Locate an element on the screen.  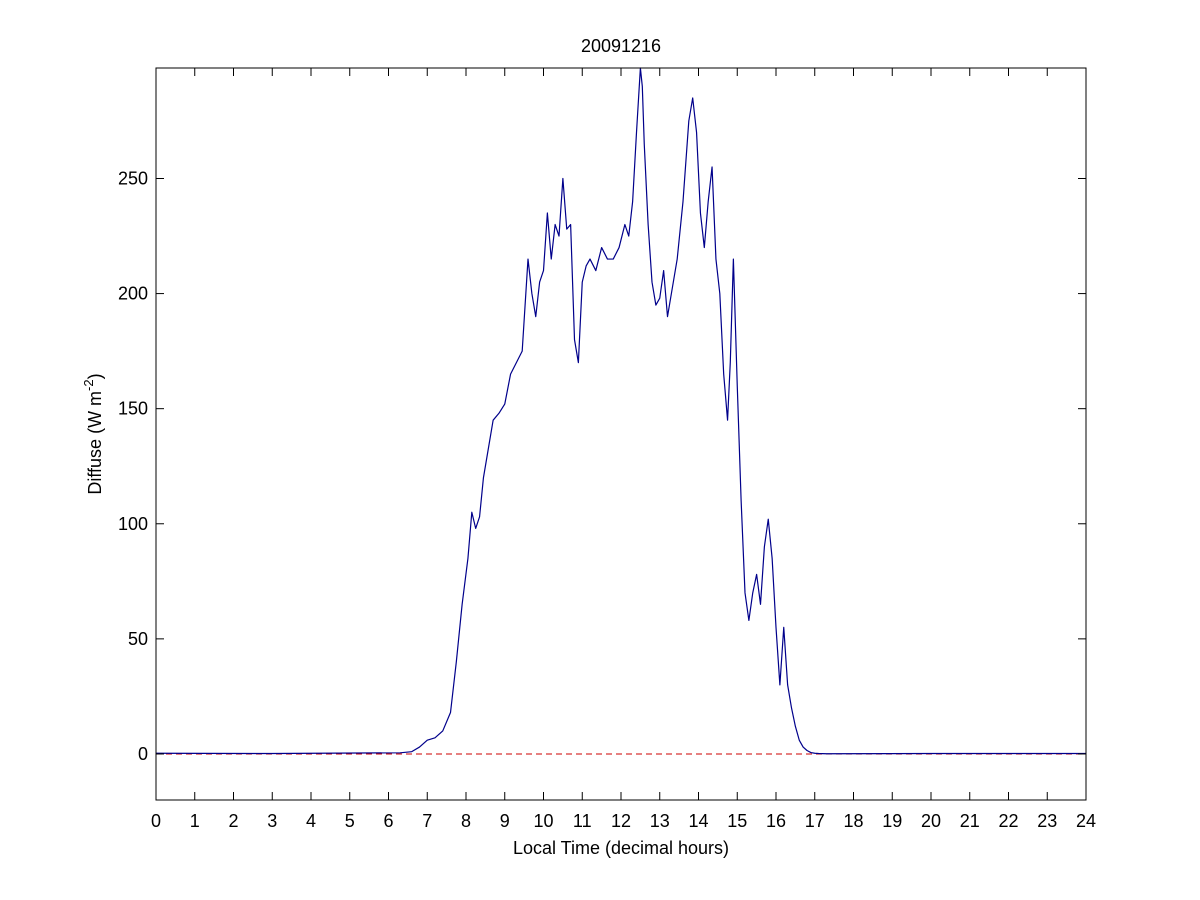
y-axis-label-main: Diffuse (W m is located at coordinates (95, 443).